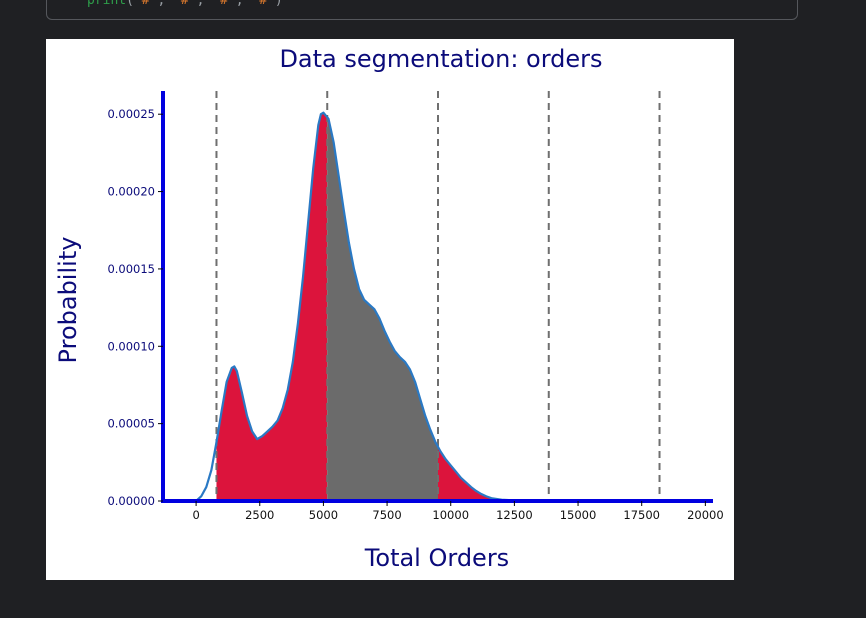 This screenshot has width=866, height=618. What do you see at coordinates (578, 515) in the screenshot?
I see `x-tick-label: 15000` at bounding box center [578, 515].